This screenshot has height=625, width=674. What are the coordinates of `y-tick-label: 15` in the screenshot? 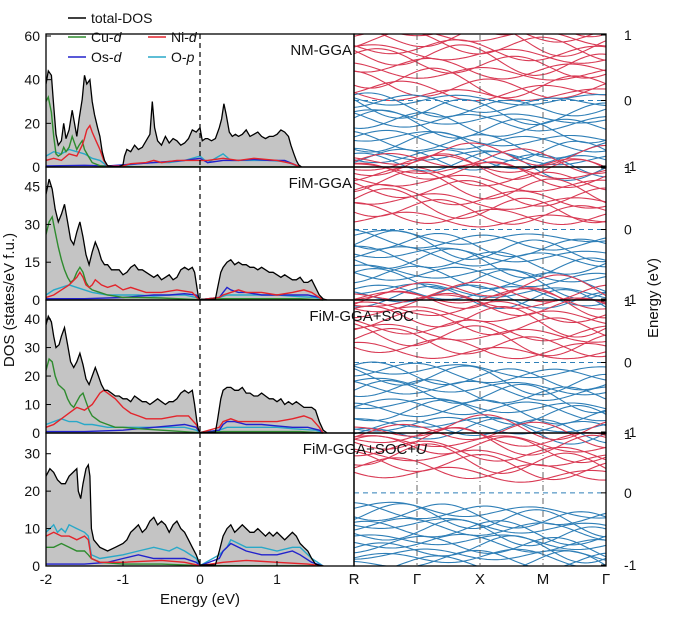 It's located at (32, 262).